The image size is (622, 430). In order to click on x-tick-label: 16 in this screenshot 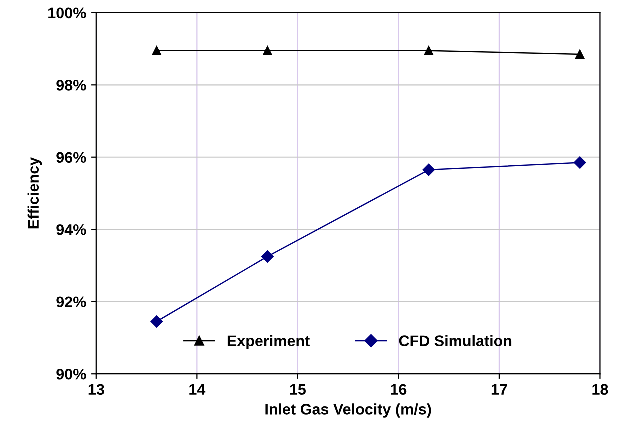, I will do `click(399, 390)`.